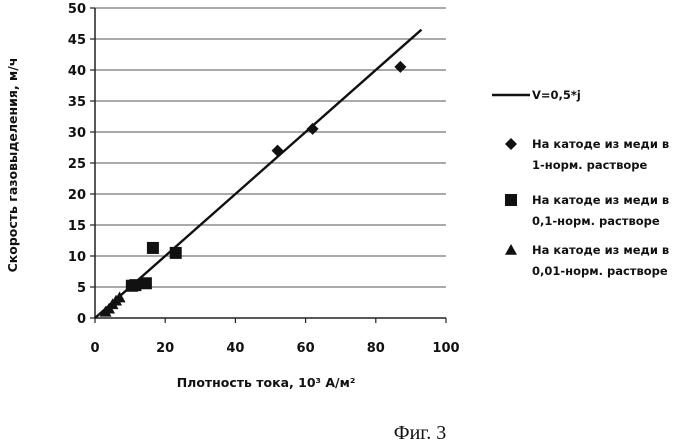 This screenshot has width=699, height=444. I want to click on y-tick-label-15: 15, so click(77, 226).